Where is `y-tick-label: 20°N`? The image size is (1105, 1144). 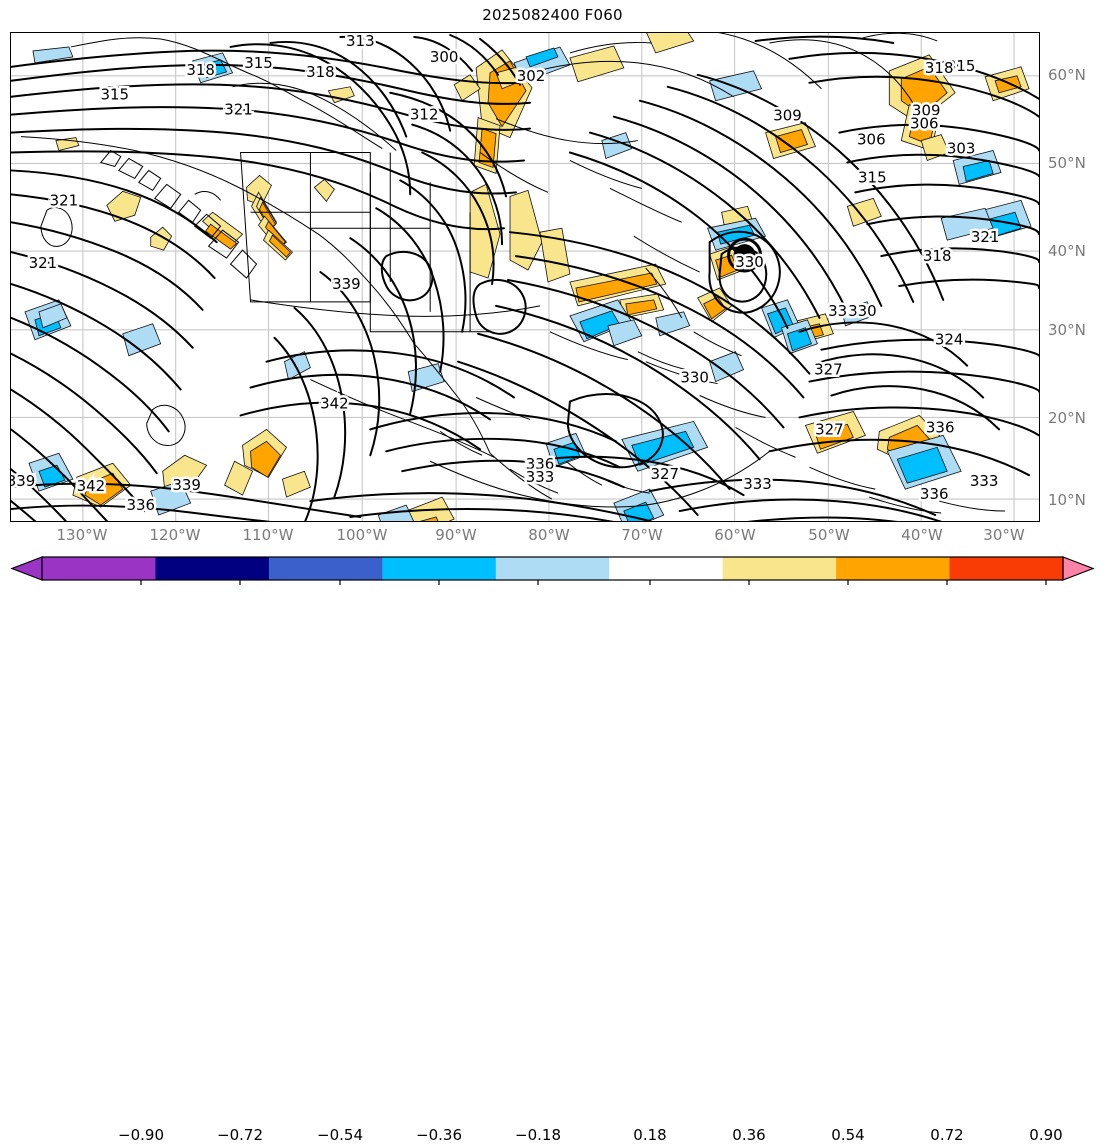
y-tick-label: 20°N is located at coordinates (1067, 418).